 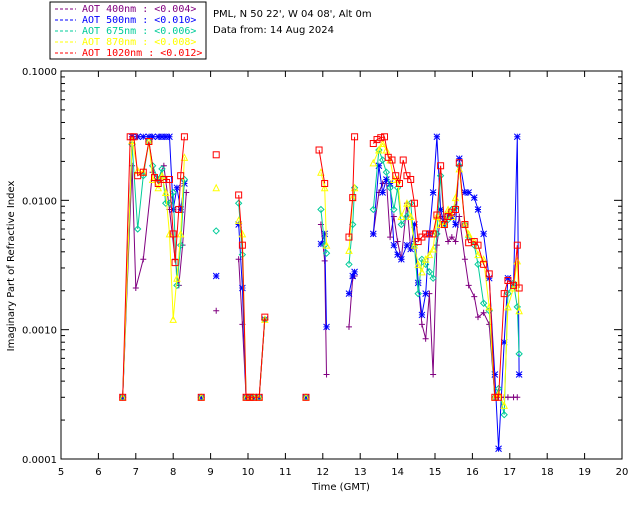 I want to click on x-tick-label: 11, so click(x=285, y=472).